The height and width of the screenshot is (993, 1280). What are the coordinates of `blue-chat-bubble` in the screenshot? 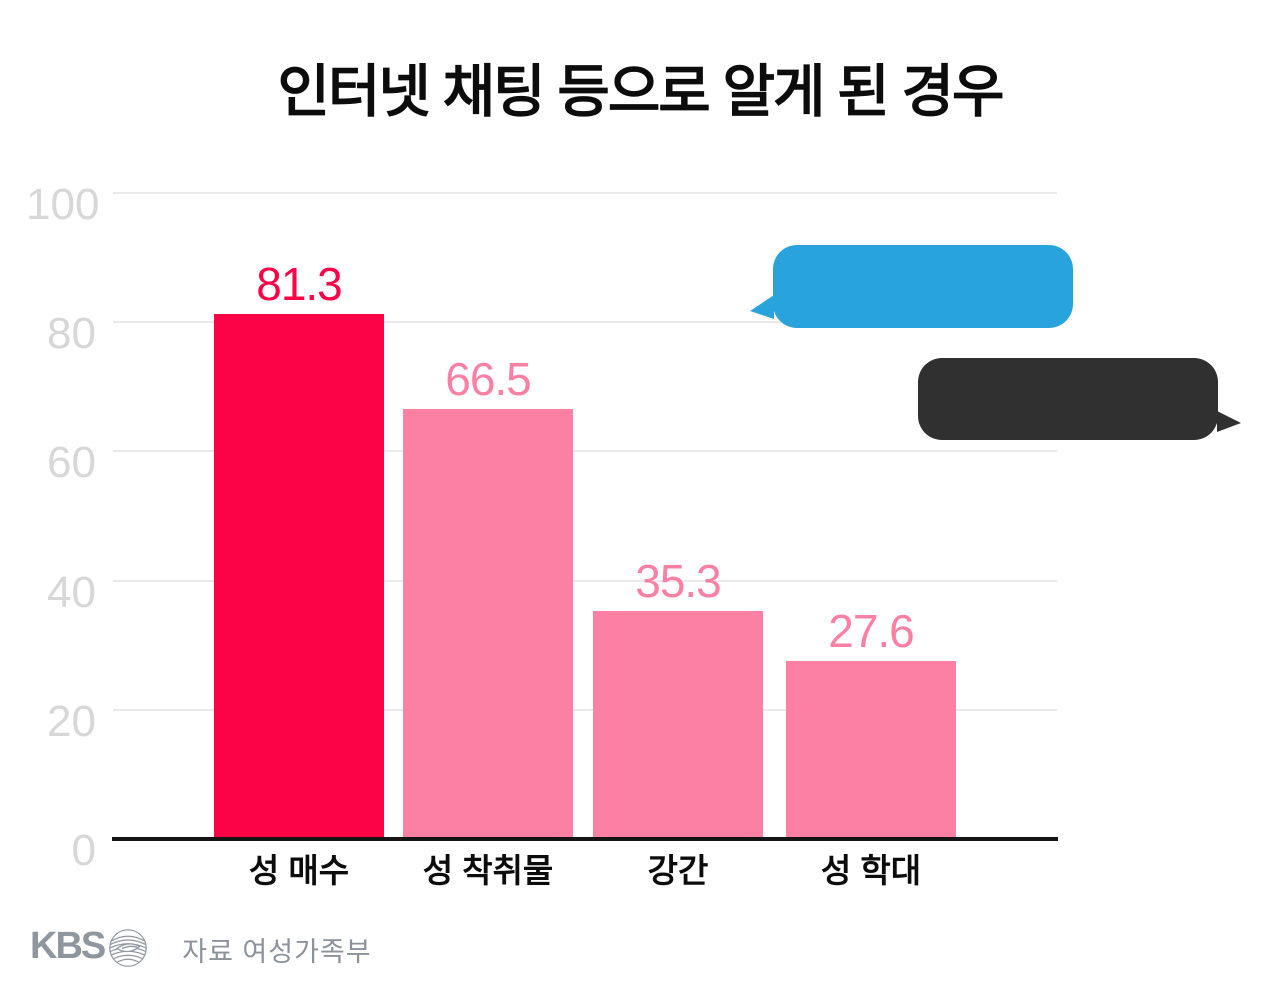 It's located at (911, 286).